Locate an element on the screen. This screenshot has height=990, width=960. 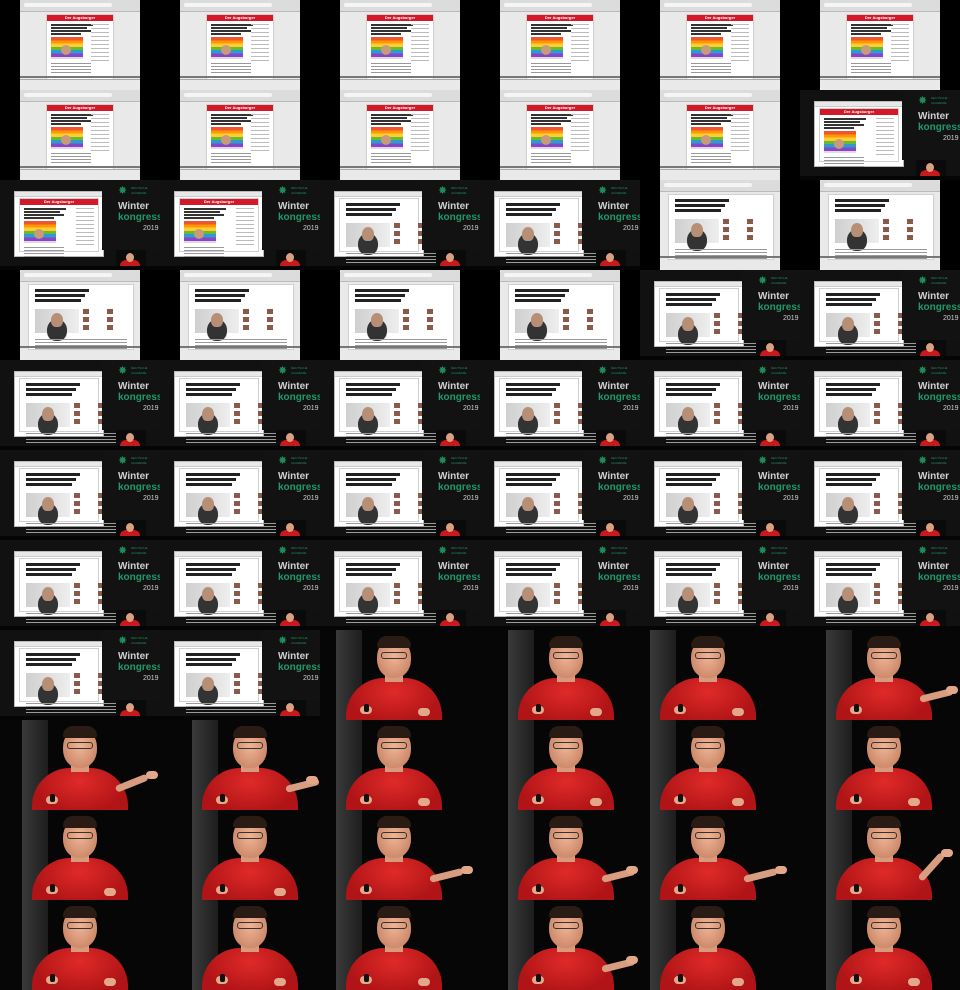
presentation-screen: Der Augsburger is located at coordinates (859, 134).